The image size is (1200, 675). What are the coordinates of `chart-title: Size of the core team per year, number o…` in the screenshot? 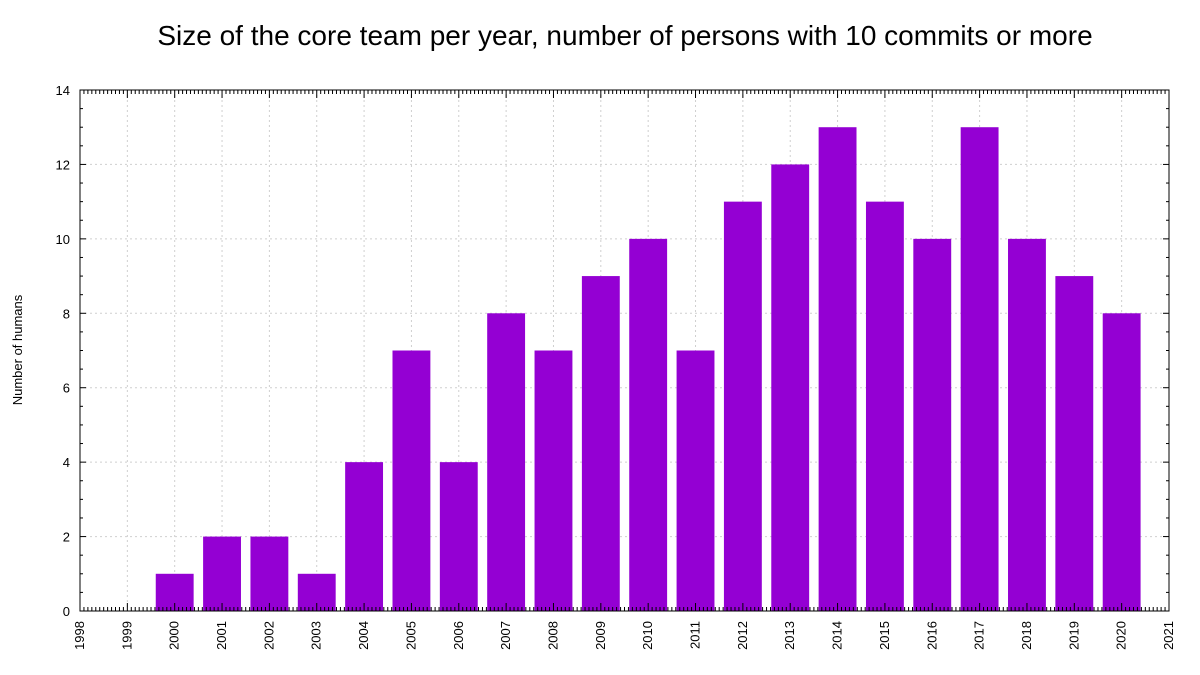 It's located at (624, 35).